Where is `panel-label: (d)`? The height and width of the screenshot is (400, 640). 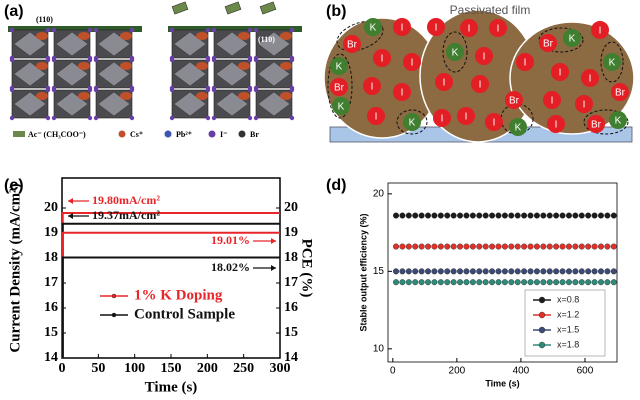 panel-label: (d) is located at coordinates (336, 185).